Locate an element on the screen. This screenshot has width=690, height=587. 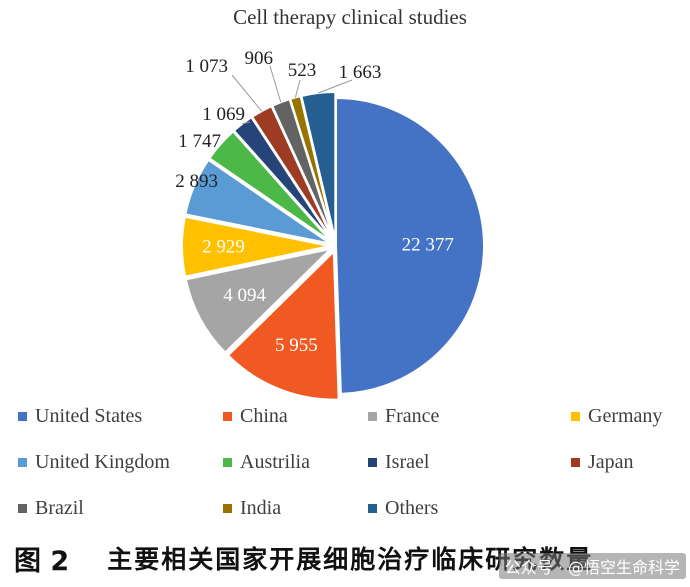
legend-item: Israel is located at coordinates (398, 462).